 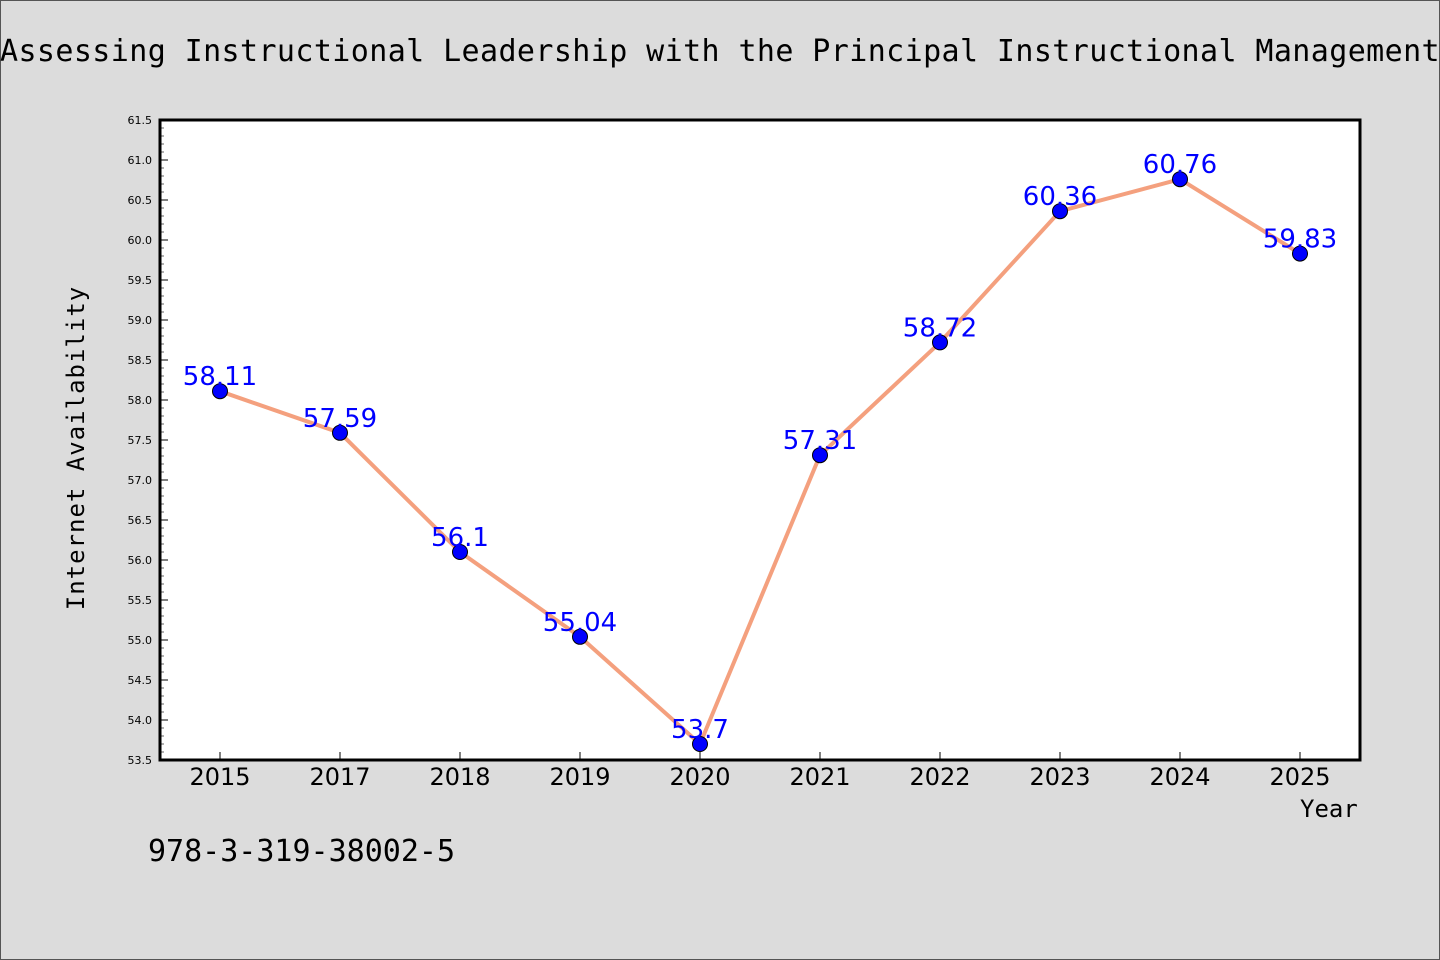 What do you see at coordinates (140, 480) in the screenshot?
I see `y-tick-label: 57.0` at bounding box center [140, 480].